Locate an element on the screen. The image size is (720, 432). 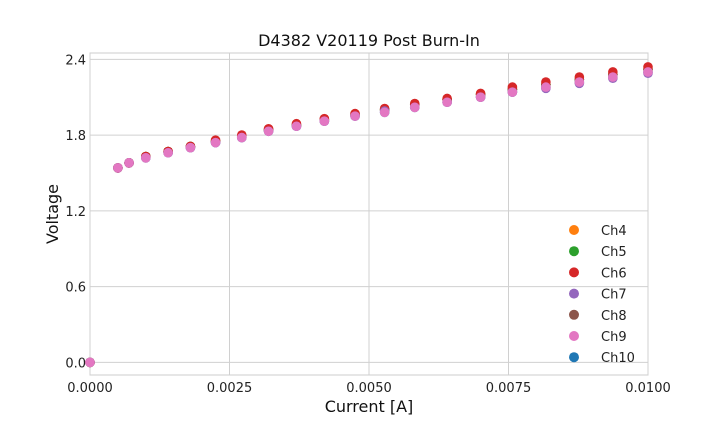
x-tick-label: 0.0075 is located at coordinates (509, 388).